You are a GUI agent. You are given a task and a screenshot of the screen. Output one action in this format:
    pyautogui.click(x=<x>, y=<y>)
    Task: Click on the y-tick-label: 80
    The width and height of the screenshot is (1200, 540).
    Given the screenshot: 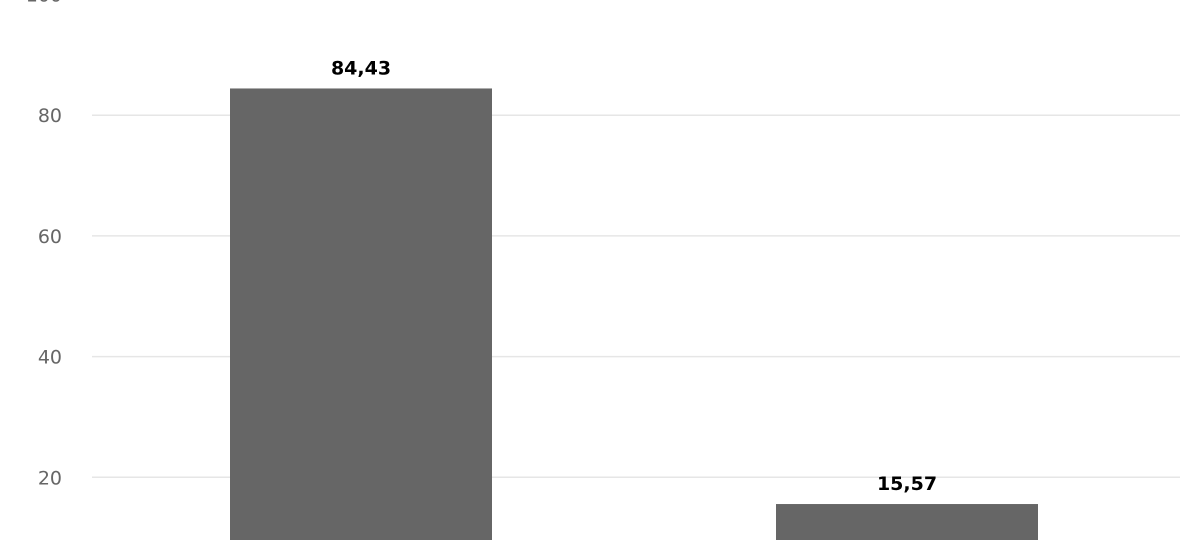 What is the action you would take?
    pyautogui.click(x=50, y=116)
    